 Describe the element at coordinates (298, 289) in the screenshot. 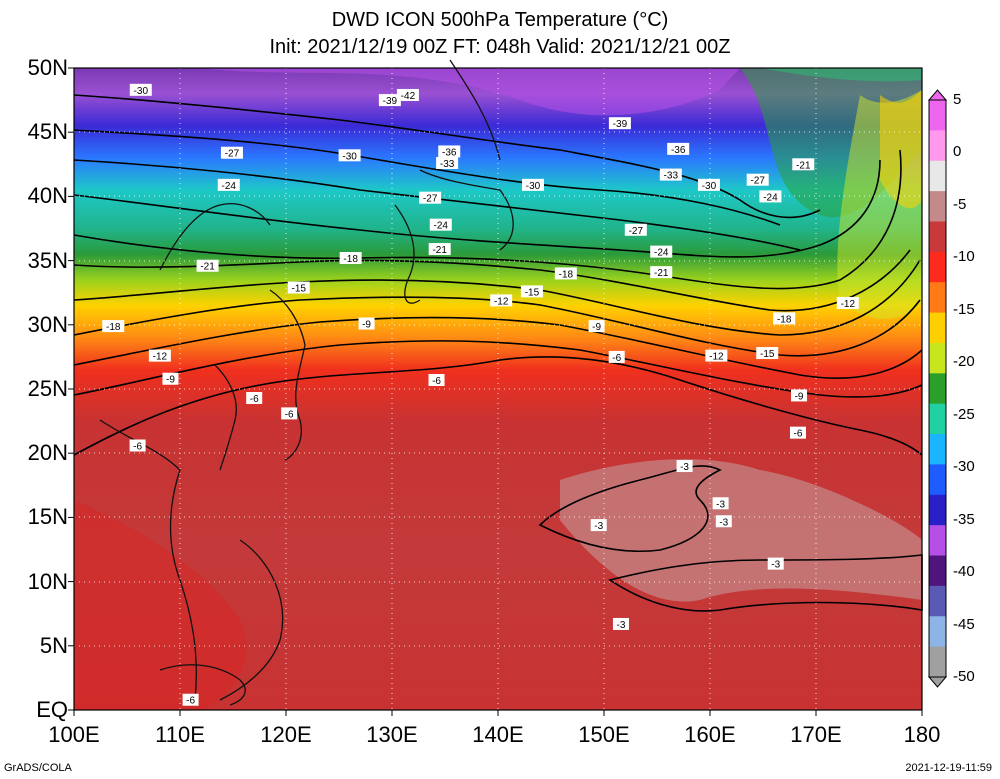

I see `contour-label-text: -15` at that location.